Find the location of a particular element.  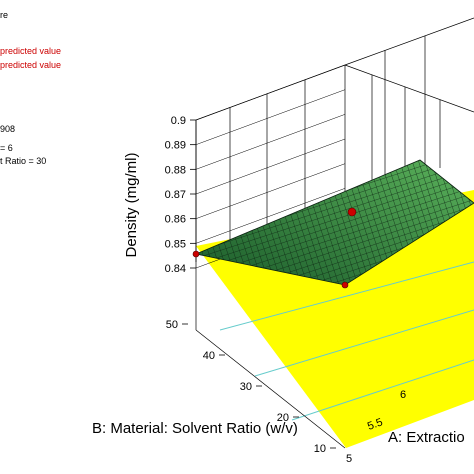

z-tick-label: 0.88 is located at coordinates (175, 170).